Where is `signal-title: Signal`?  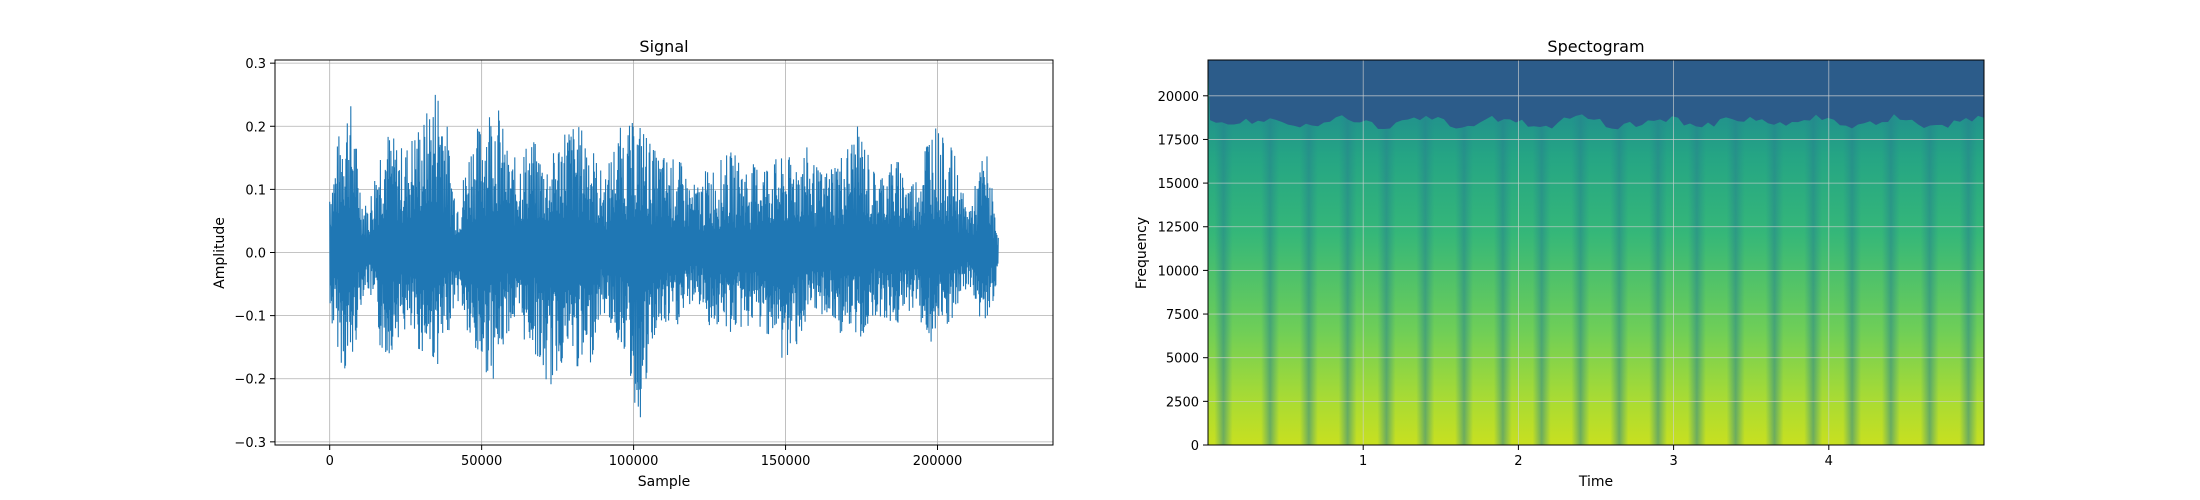 signal-title: Signal is located at coordinates (663, 46).